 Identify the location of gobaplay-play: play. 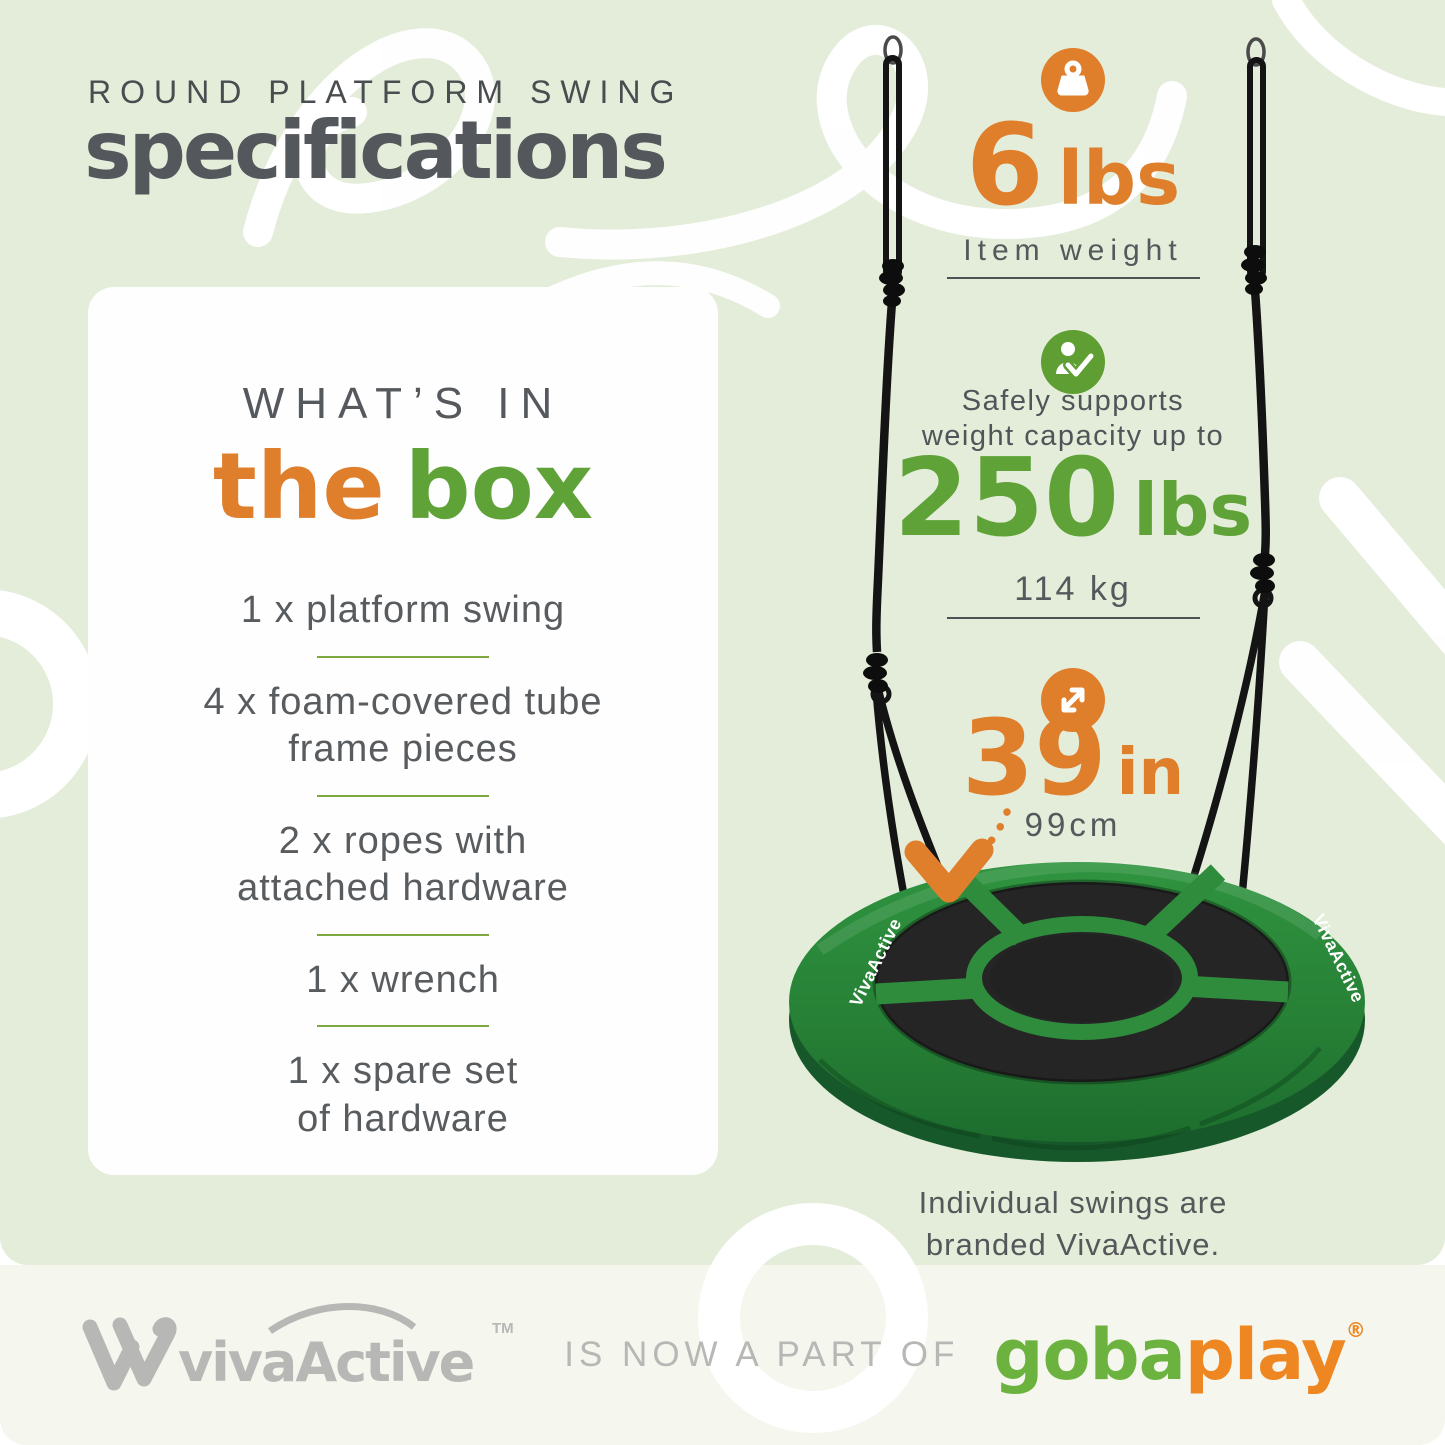
(1265, 1355).